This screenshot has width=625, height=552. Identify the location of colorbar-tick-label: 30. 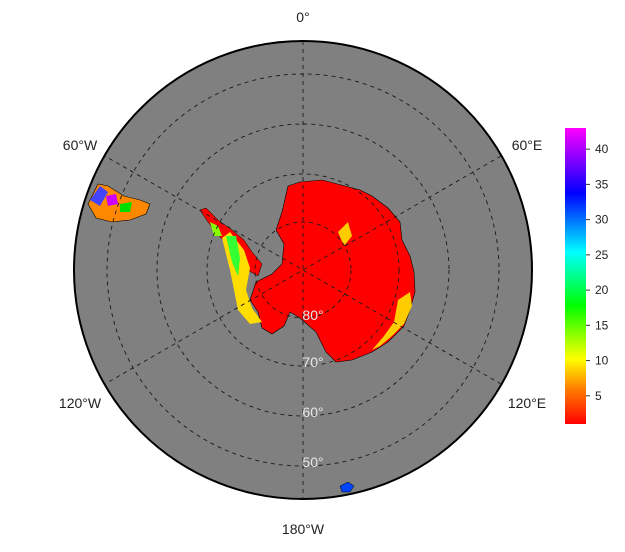
(602, 220).